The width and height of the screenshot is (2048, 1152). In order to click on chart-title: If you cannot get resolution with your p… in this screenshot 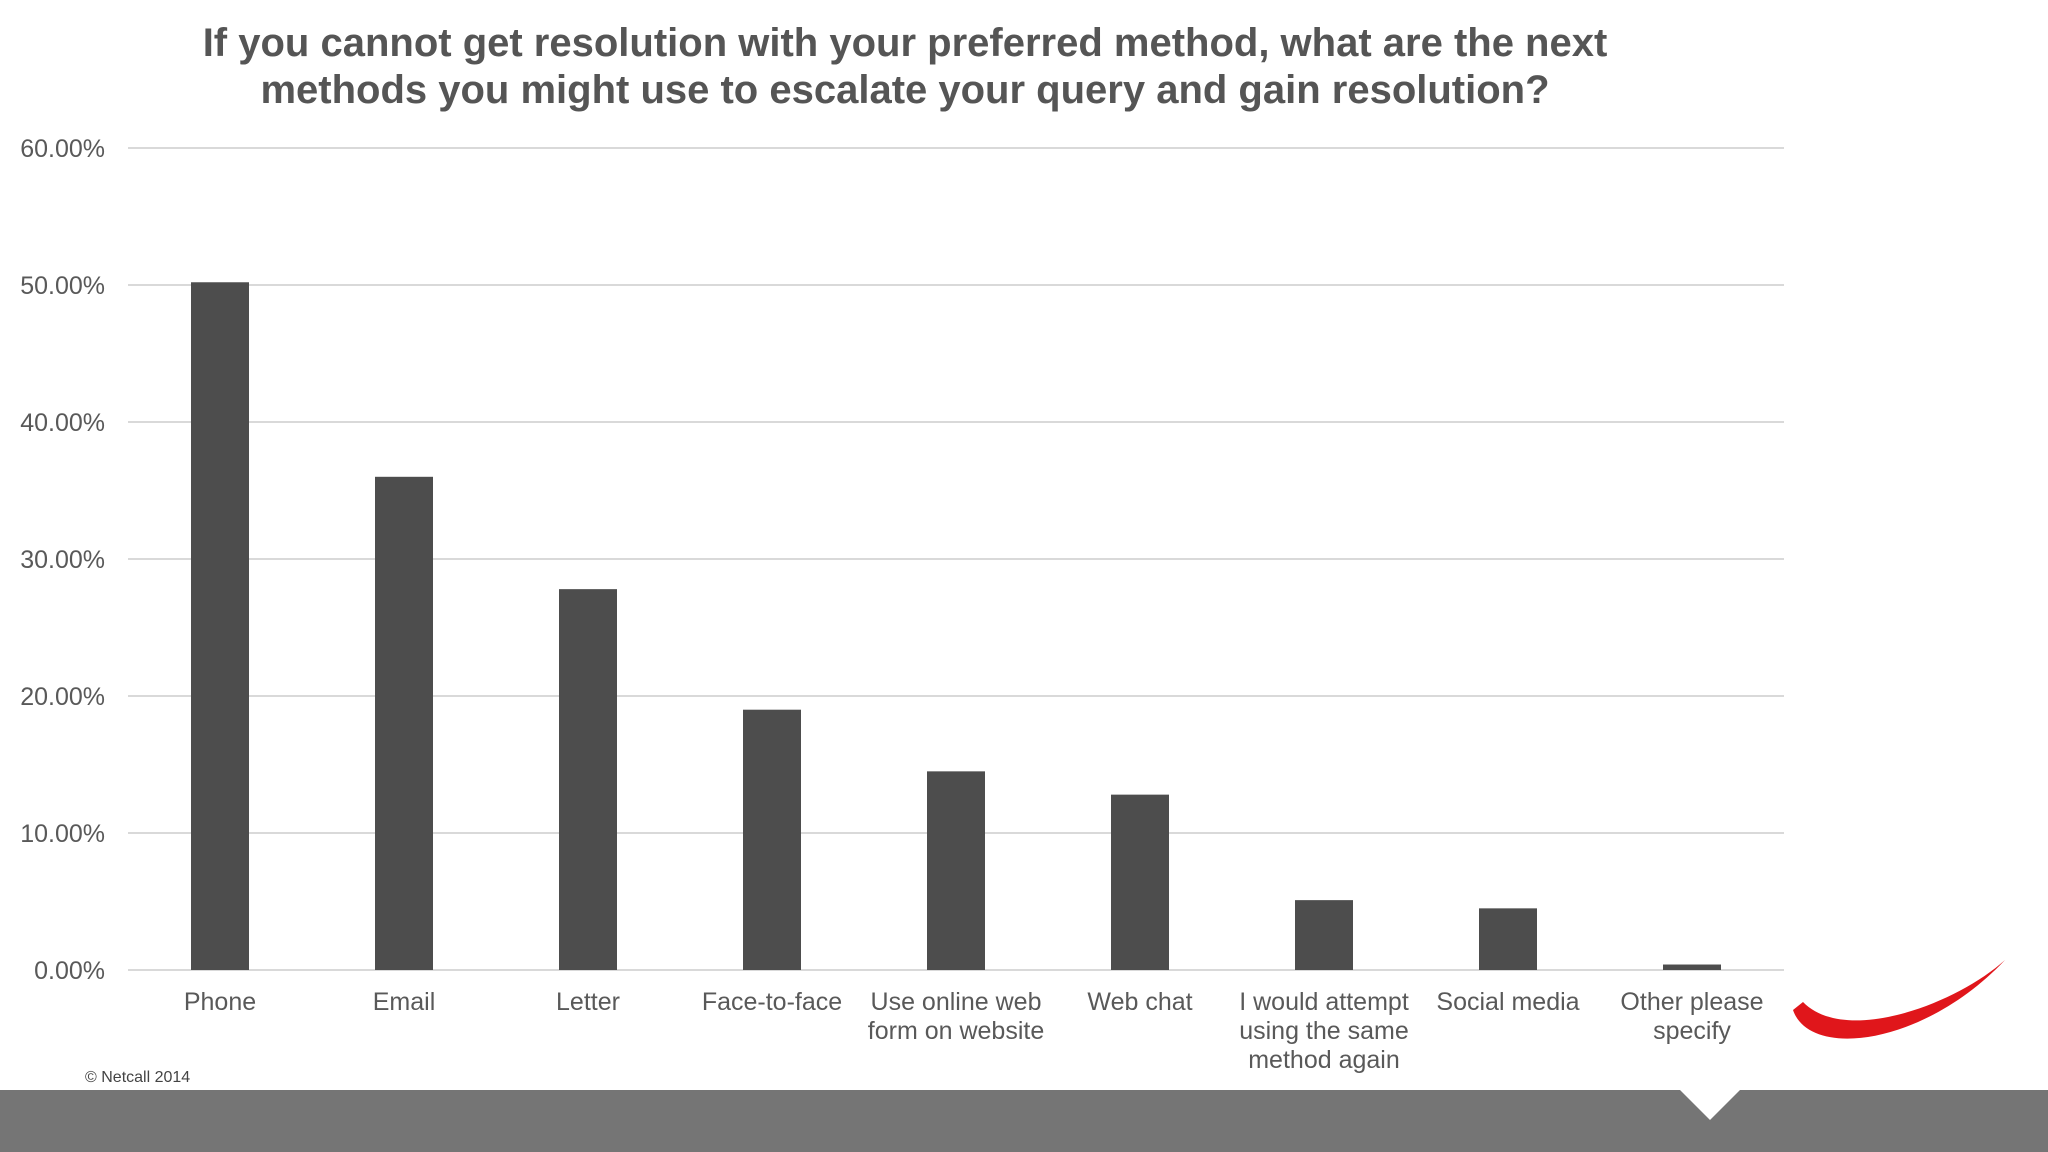, I will do `click(905, 67)`.